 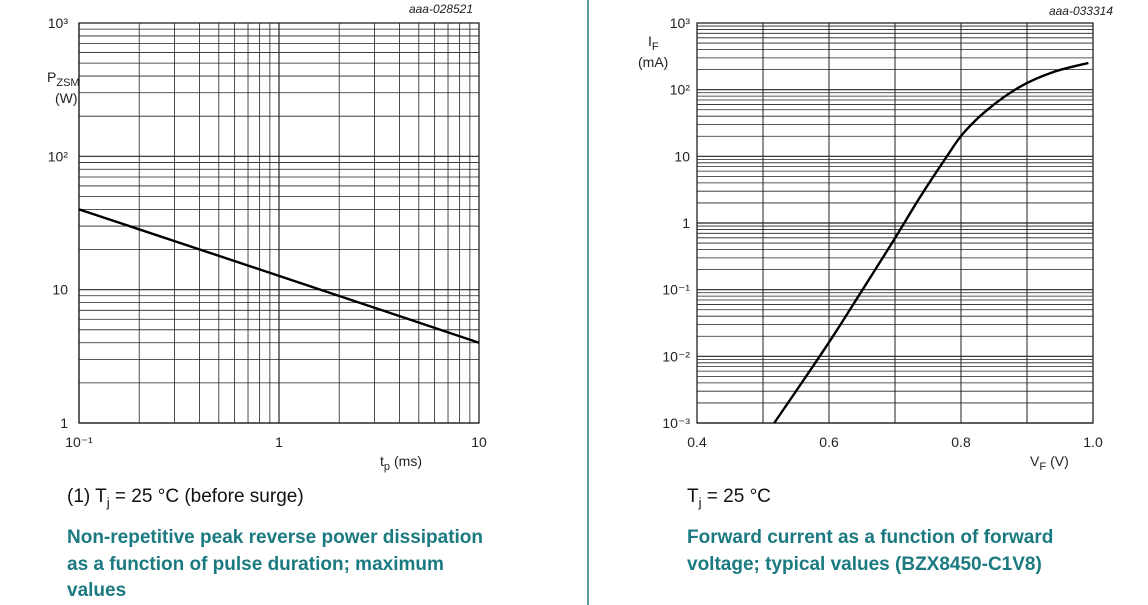 I want to click on series-line, so click(x=279, y=276).